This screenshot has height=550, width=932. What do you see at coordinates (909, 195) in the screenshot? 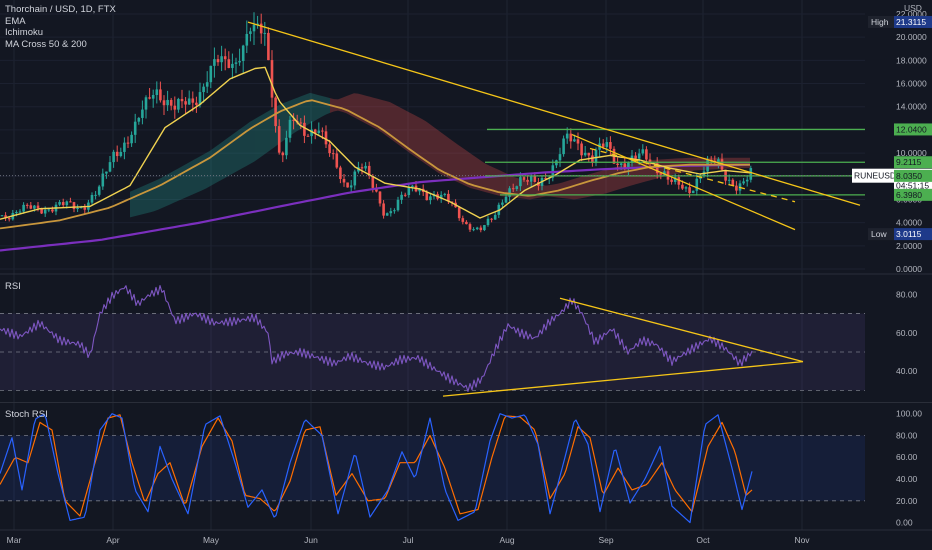
I see `level-tag-value: 6.3980` at bounding box center [909, 195].